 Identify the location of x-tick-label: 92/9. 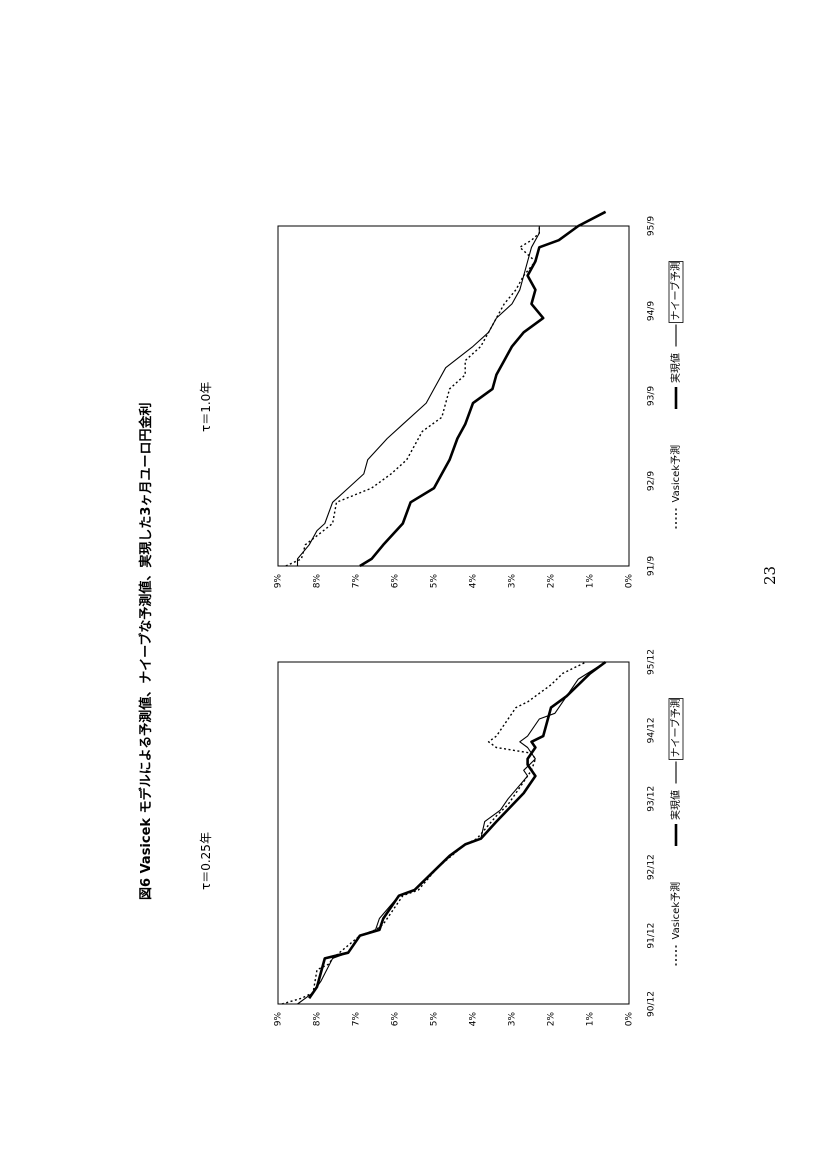
(652, 481).